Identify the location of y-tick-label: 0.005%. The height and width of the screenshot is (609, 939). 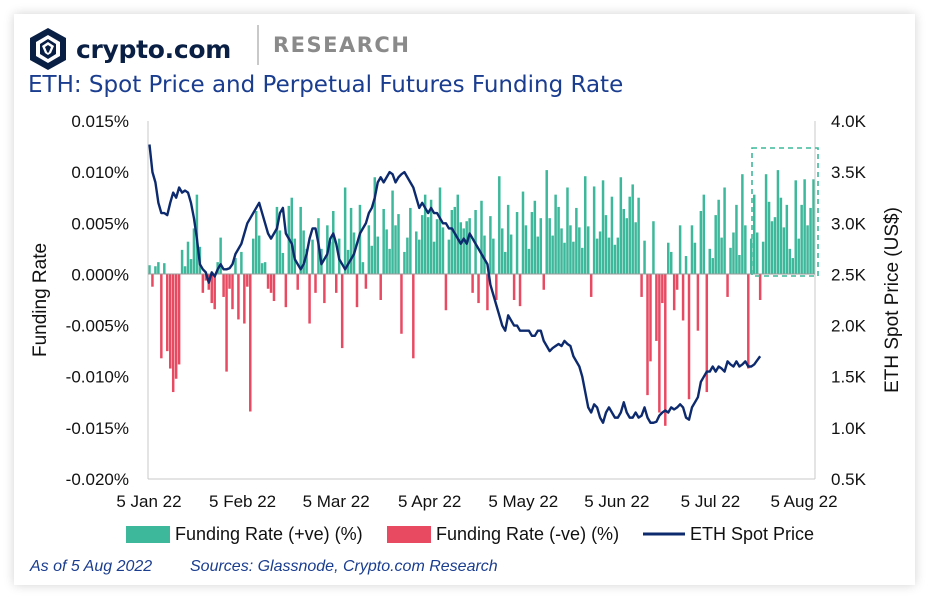
(100, 223).